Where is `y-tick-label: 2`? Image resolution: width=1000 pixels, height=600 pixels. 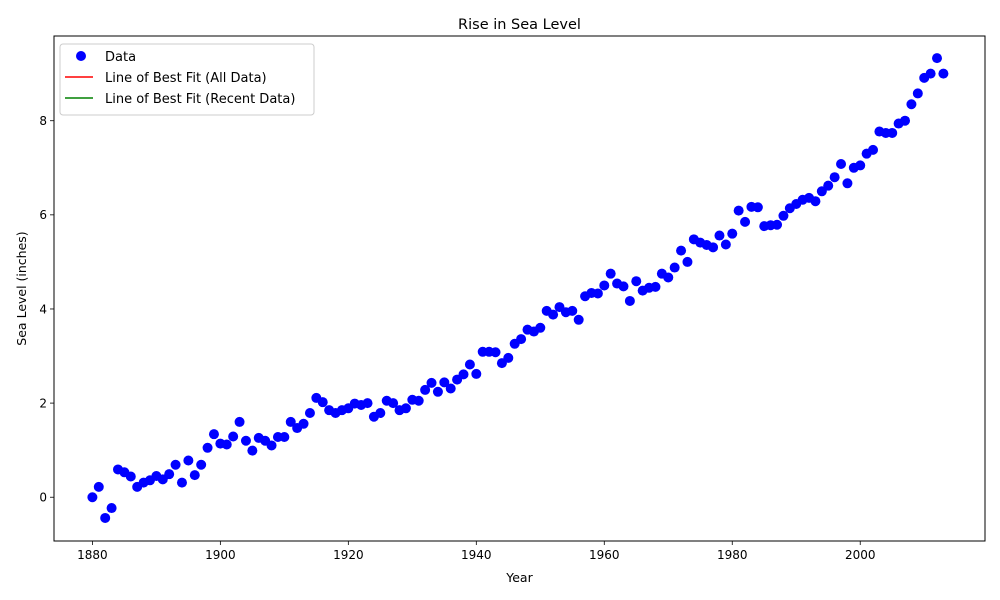
y-tick-label: 2 is located at coordinates (43, 403).